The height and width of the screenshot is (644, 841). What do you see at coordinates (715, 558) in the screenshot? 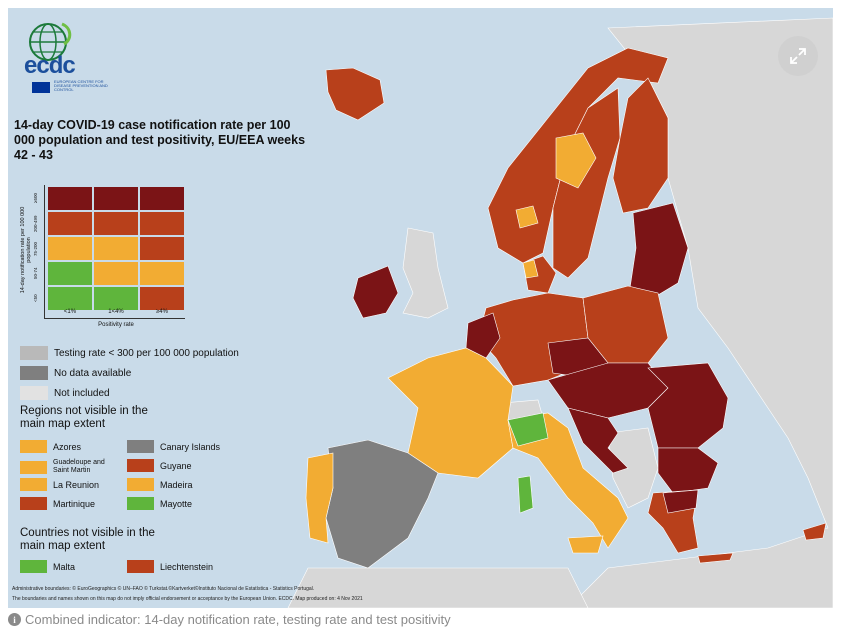
I see `region-crete` at bounding box center [715, 558].